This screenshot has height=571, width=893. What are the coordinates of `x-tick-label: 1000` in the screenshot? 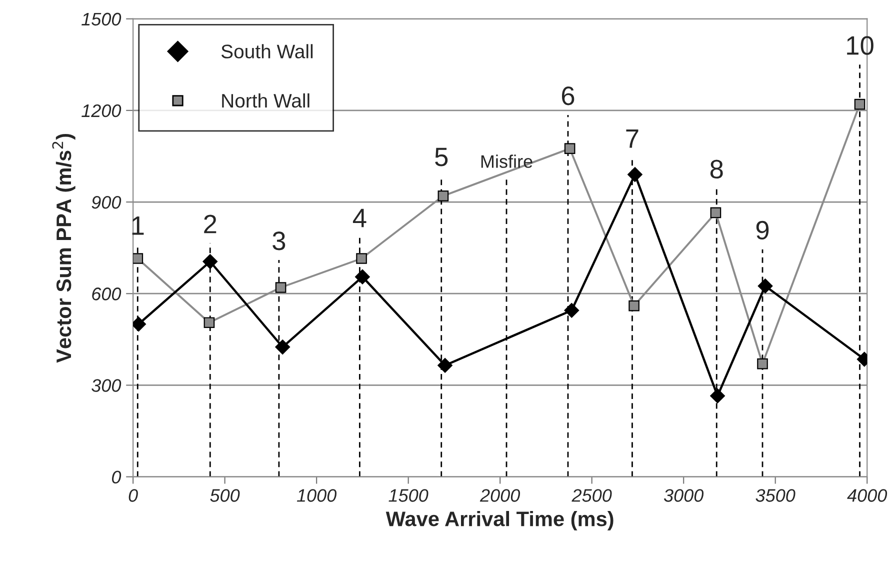 It's located at (316, 495).